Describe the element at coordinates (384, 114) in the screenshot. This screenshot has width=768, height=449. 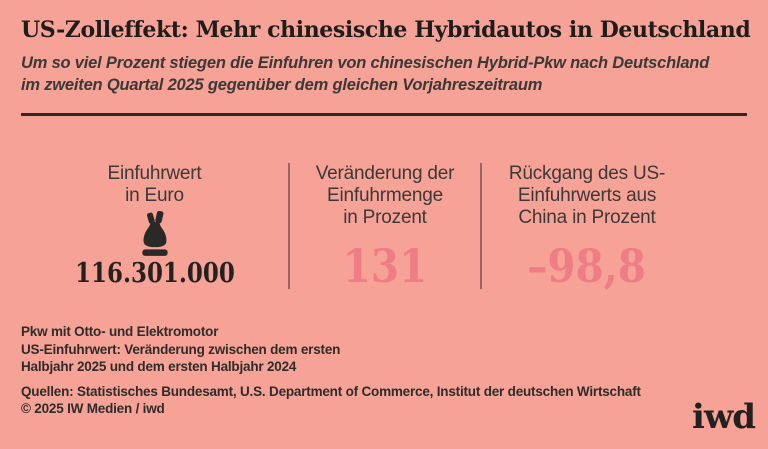
I see `header-divider` at that location.